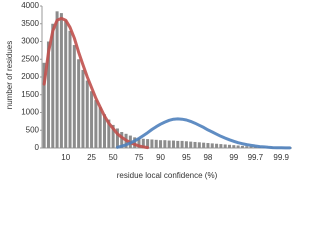 The image size is (320, 240). Describe the element at coordinates (37, 147) in the screenshot. I see `y-tick-label: 0` at that location.